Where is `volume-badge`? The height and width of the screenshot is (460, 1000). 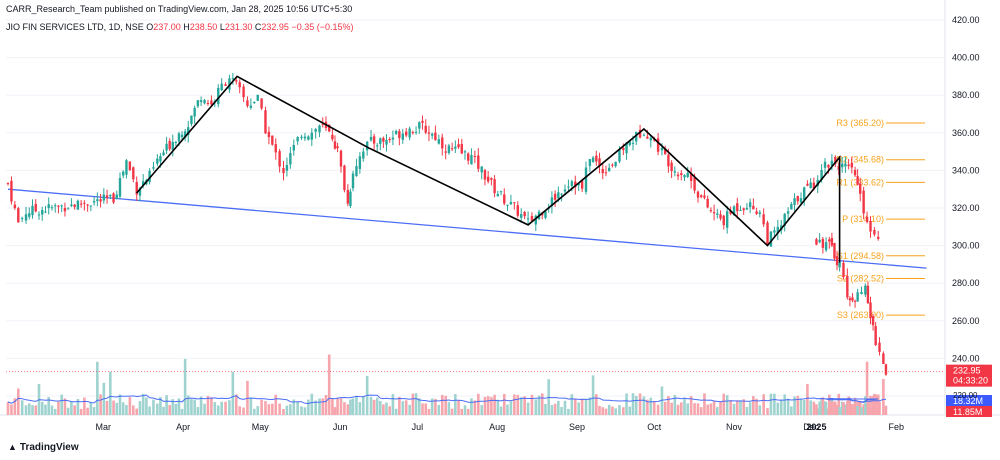 volume-badge is located at coordinates (969, 411).